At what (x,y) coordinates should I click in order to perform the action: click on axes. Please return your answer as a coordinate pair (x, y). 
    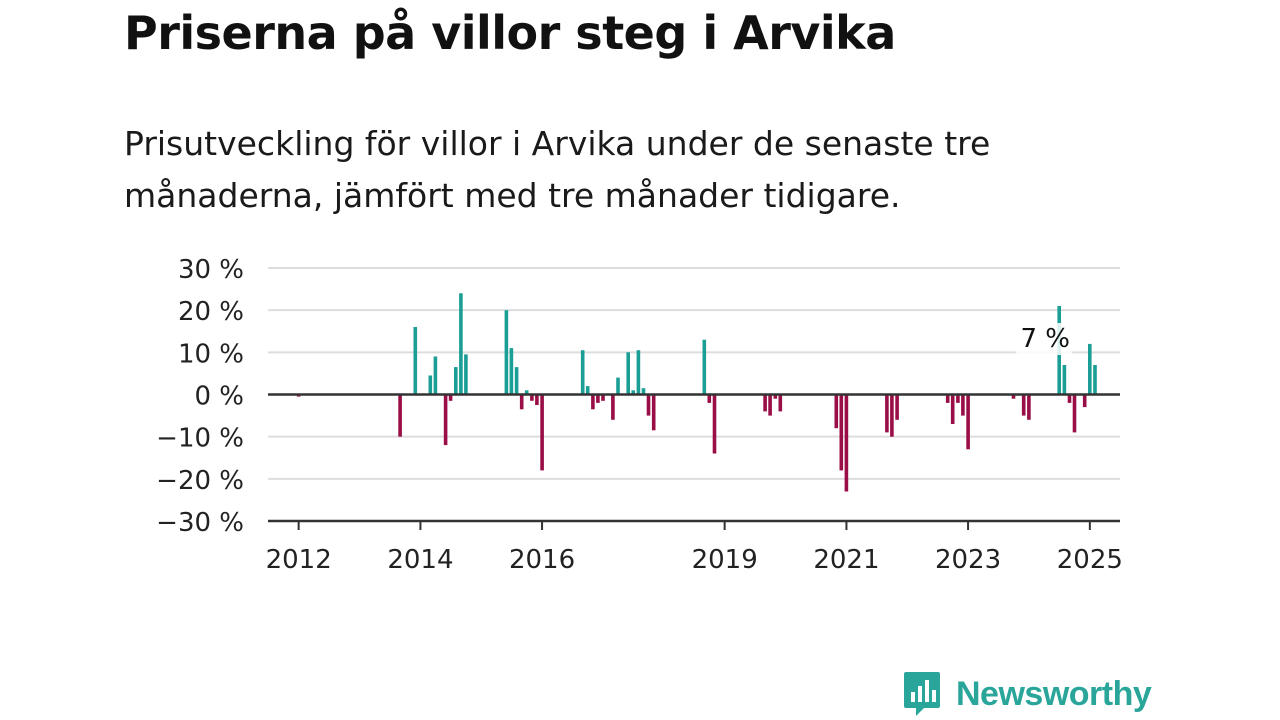
    Looking at the image, I should click on (694, 458).